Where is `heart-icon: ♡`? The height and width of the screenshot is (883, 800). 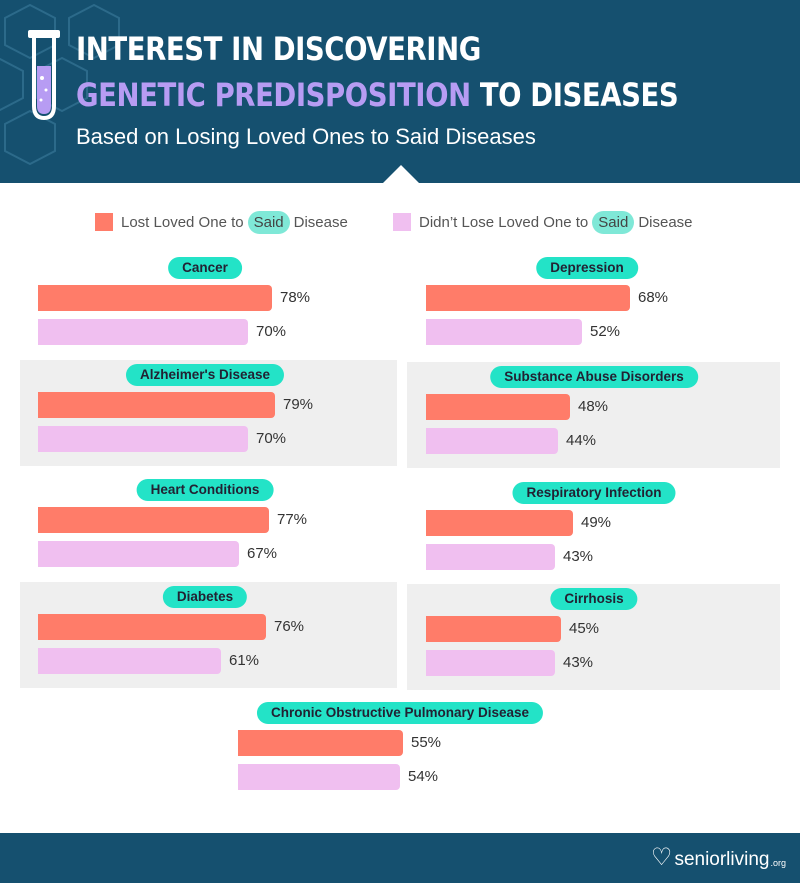
heart-icon: ♡ is located at coordinates (661, 857).